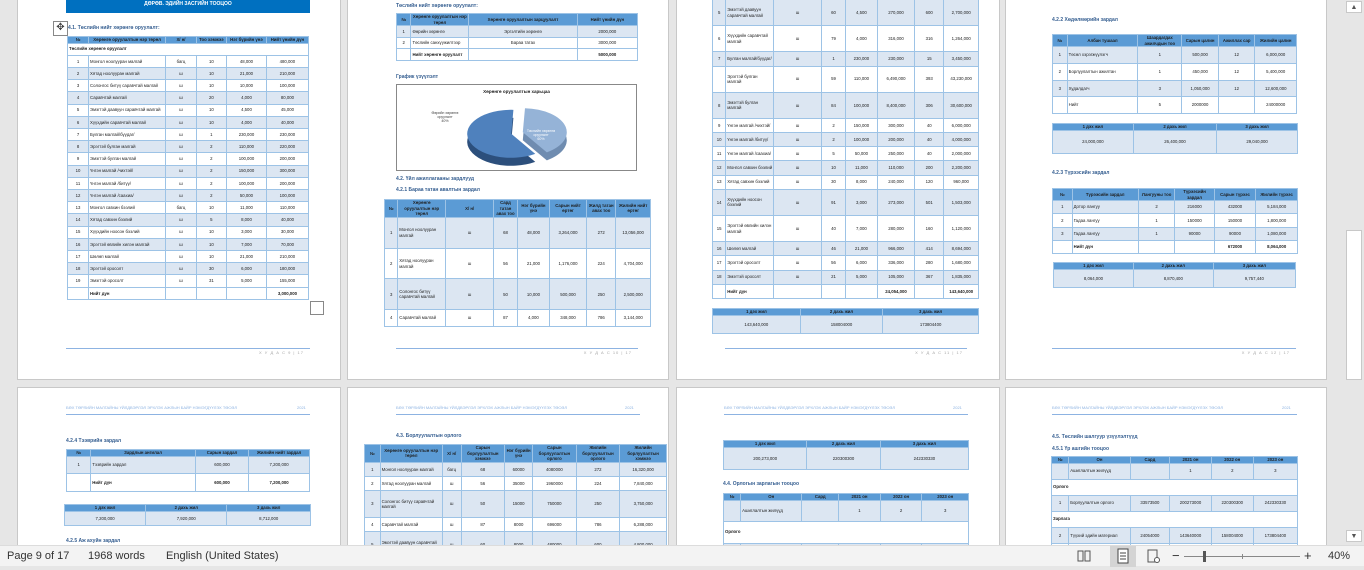 The width and height of the screenshot is (1364, 570). Describe the element at coordinates (961, 154) in the screenshot. I see `table-cell: 2,000,000` at that location.